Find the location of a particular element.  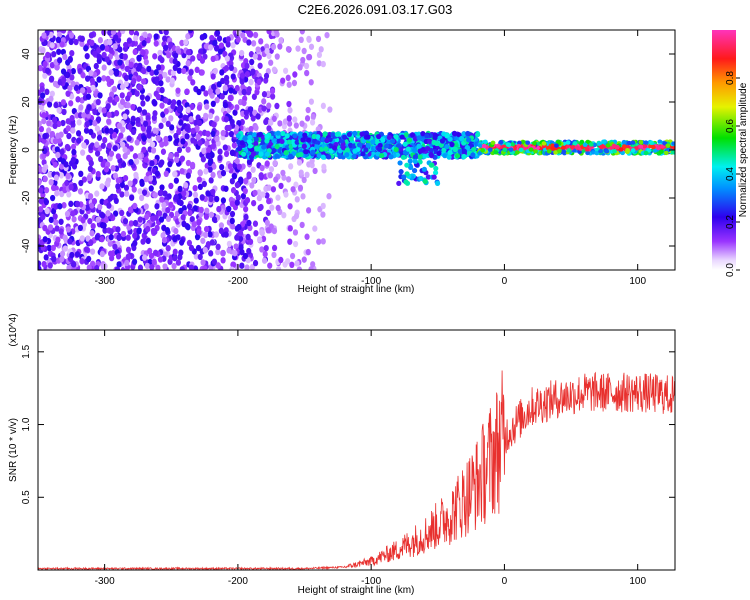

figure-title: C2E6.2026.091.03.17.G03 is located at coordinates (375, 9).